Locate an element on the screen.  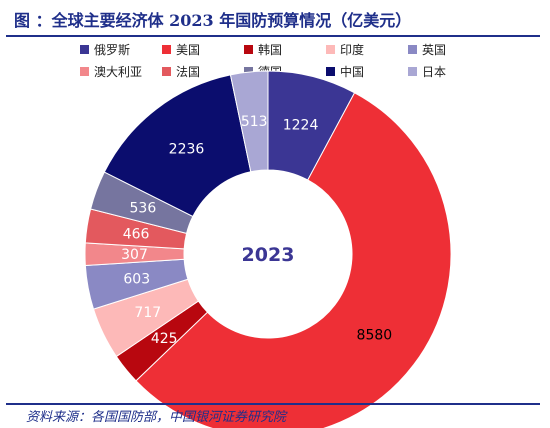
slice-value-label: 1224 is located at coordinates (301, 126).